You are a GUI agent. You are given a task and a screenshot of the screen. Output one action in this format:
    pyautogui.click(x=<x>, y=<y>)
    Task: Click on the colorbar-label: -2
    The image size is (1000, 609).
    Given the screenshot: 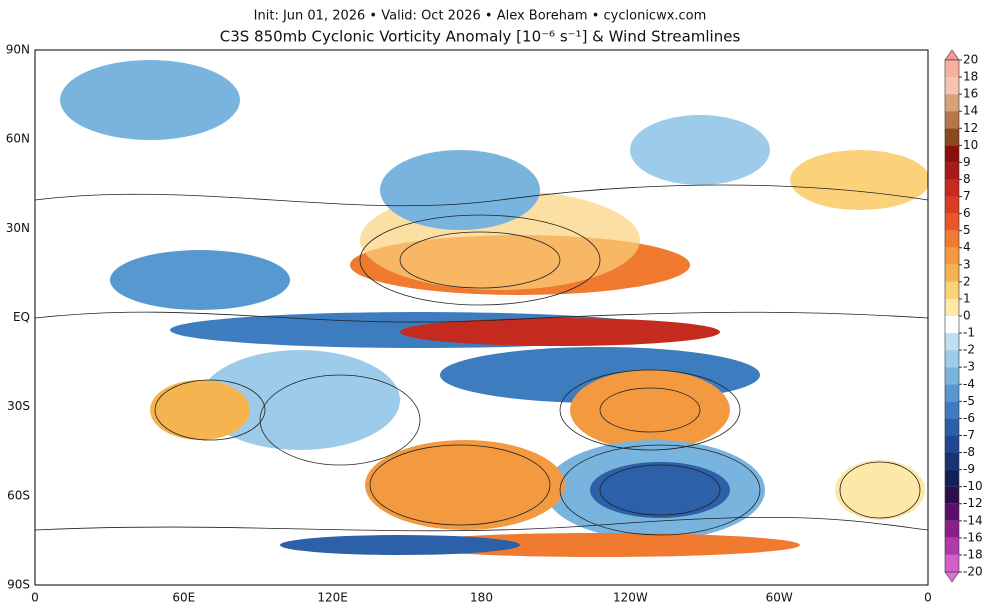 What is the action you would take?
    pyautogui.click(x=969, y=350)
    